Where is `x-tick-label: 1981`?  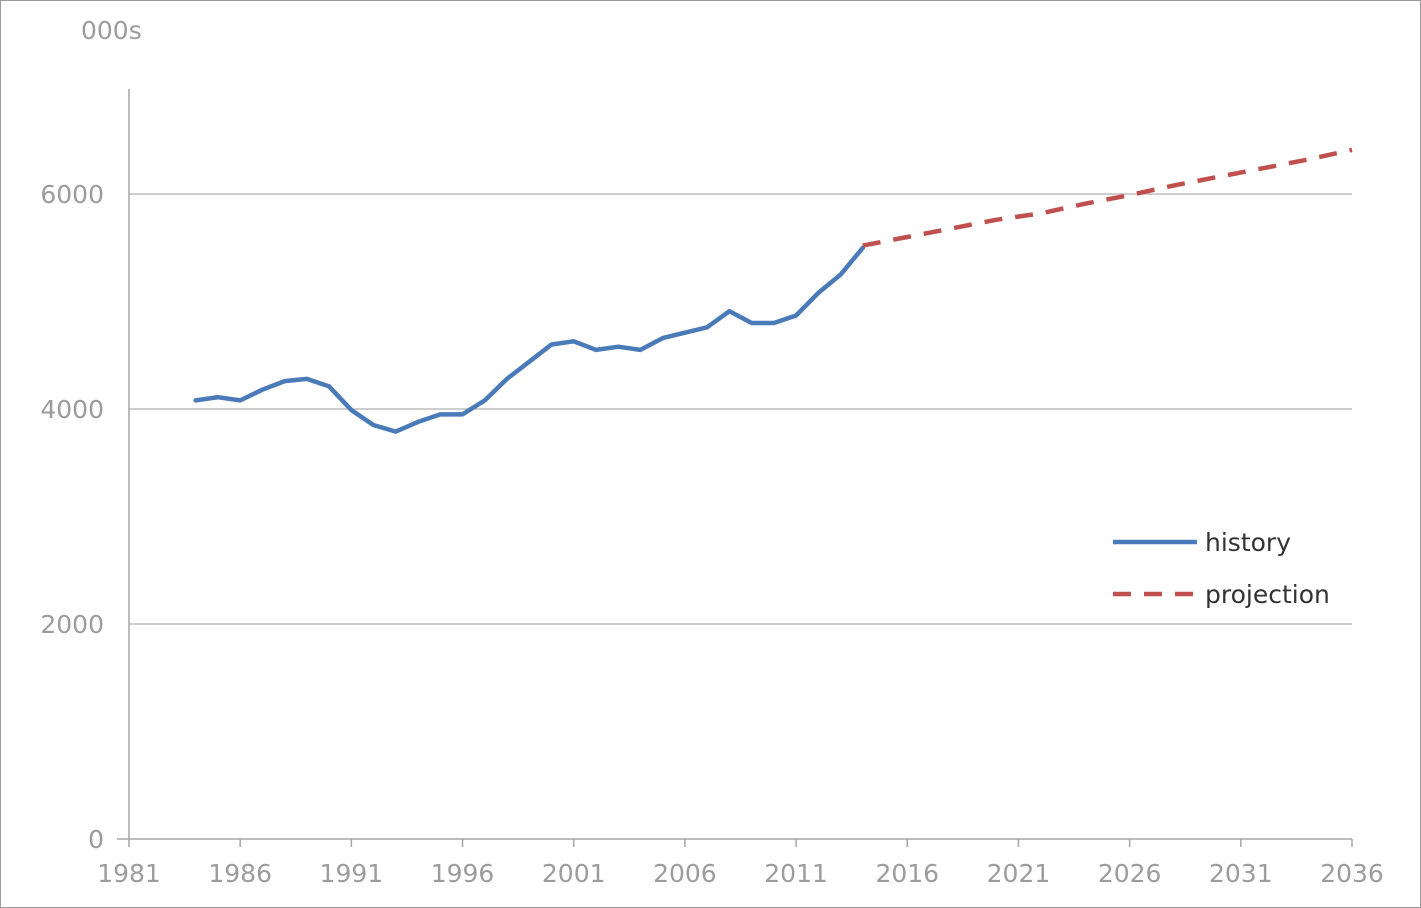 x-tick-label: 1981 is located at coordinates (129, 873).